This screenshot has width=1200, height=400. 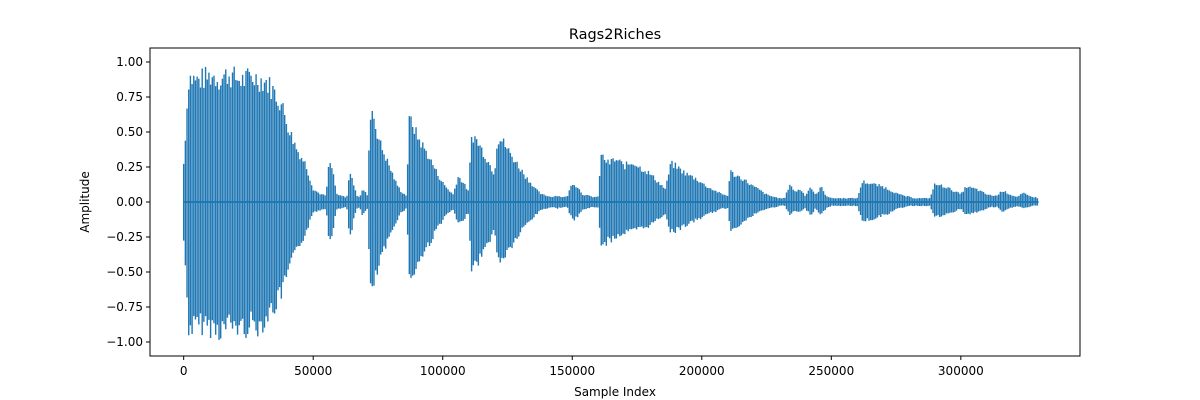 What do you see at coordinates (85, 202) in the screenshot?
I see `y-axis-label: Amplitude` at bounding box center [85, 202].